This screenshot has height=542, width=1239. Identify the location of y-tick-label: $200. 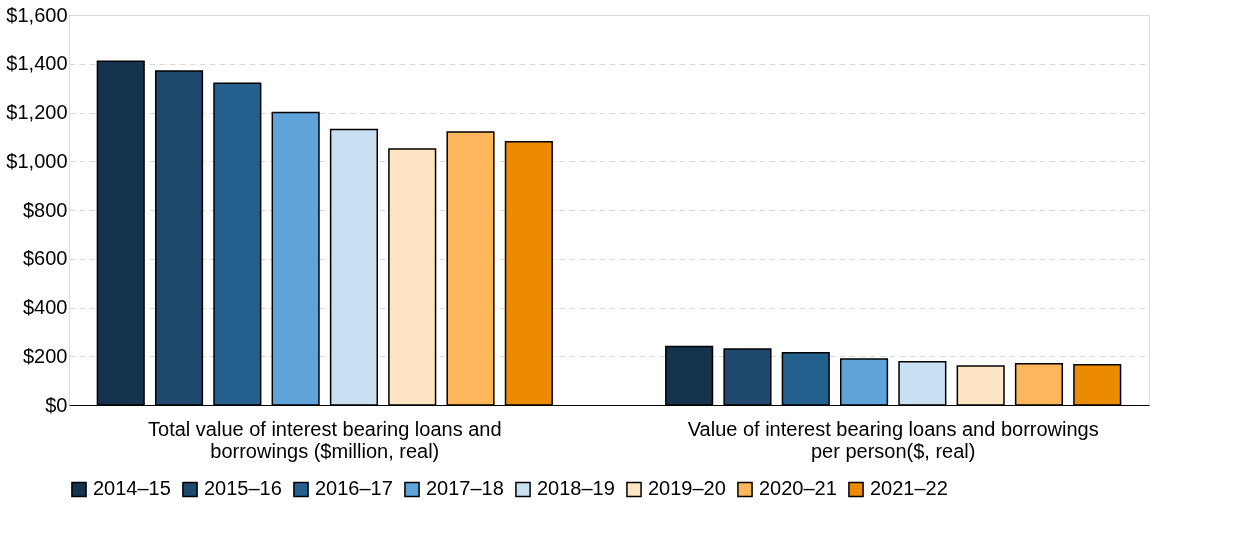
(45, 355).